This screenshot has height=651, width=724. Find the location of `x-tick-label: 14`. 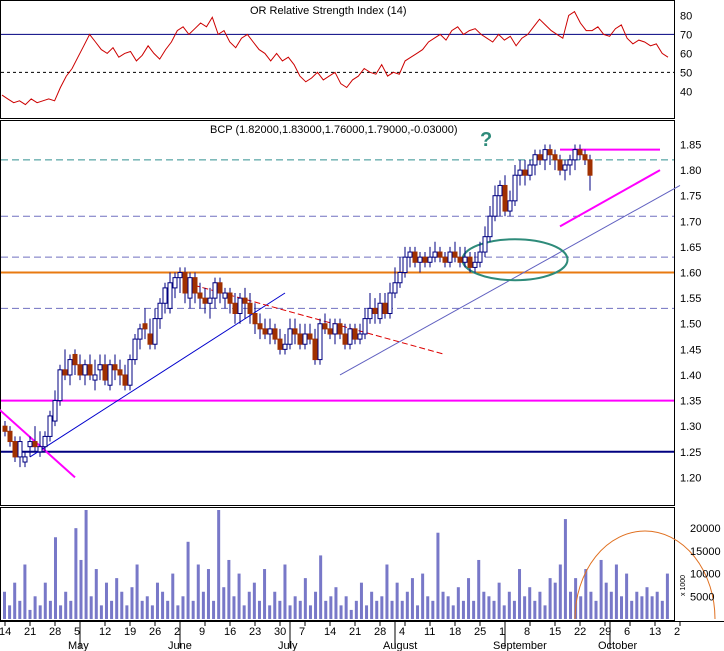

x-tick-label: 14 is located at coordinates (330, 632).